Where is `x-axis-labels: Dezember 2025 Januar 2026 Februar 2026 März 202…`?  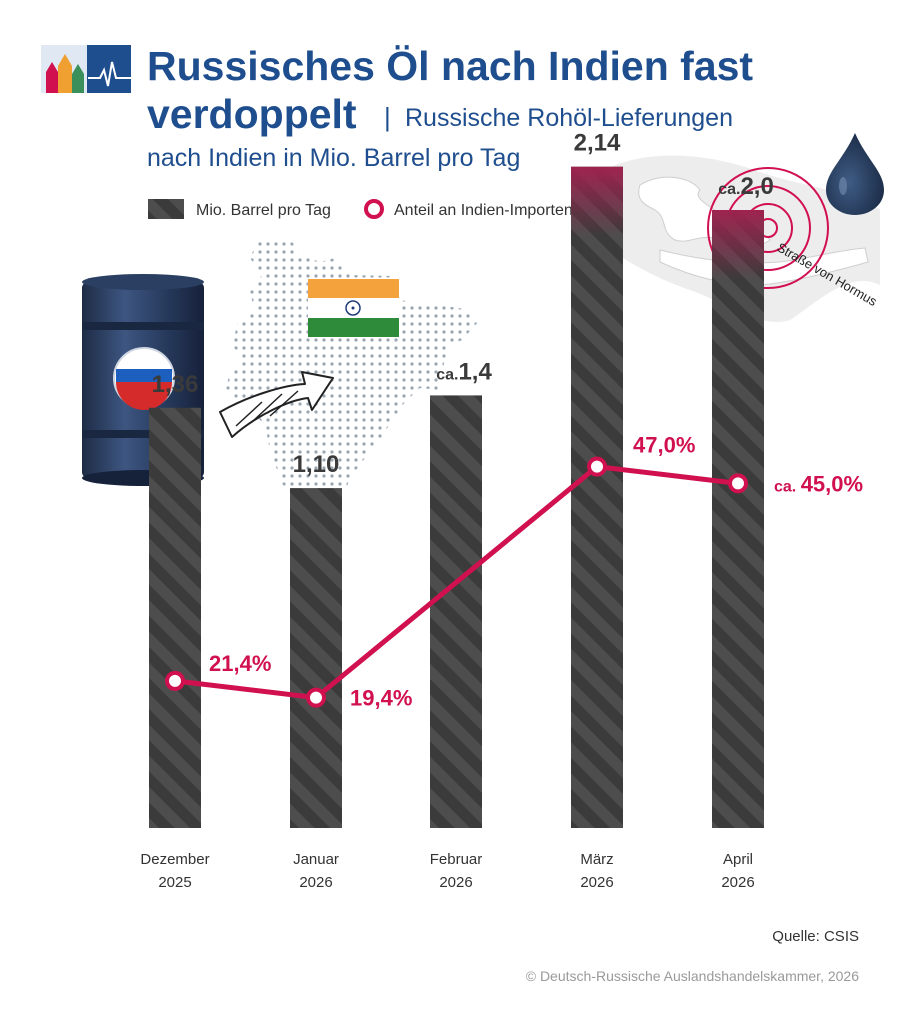 x-axis-labels: Dezember 2025 Januar 2026 Februar 2026 März 202… is located at coordinates (447, 871).